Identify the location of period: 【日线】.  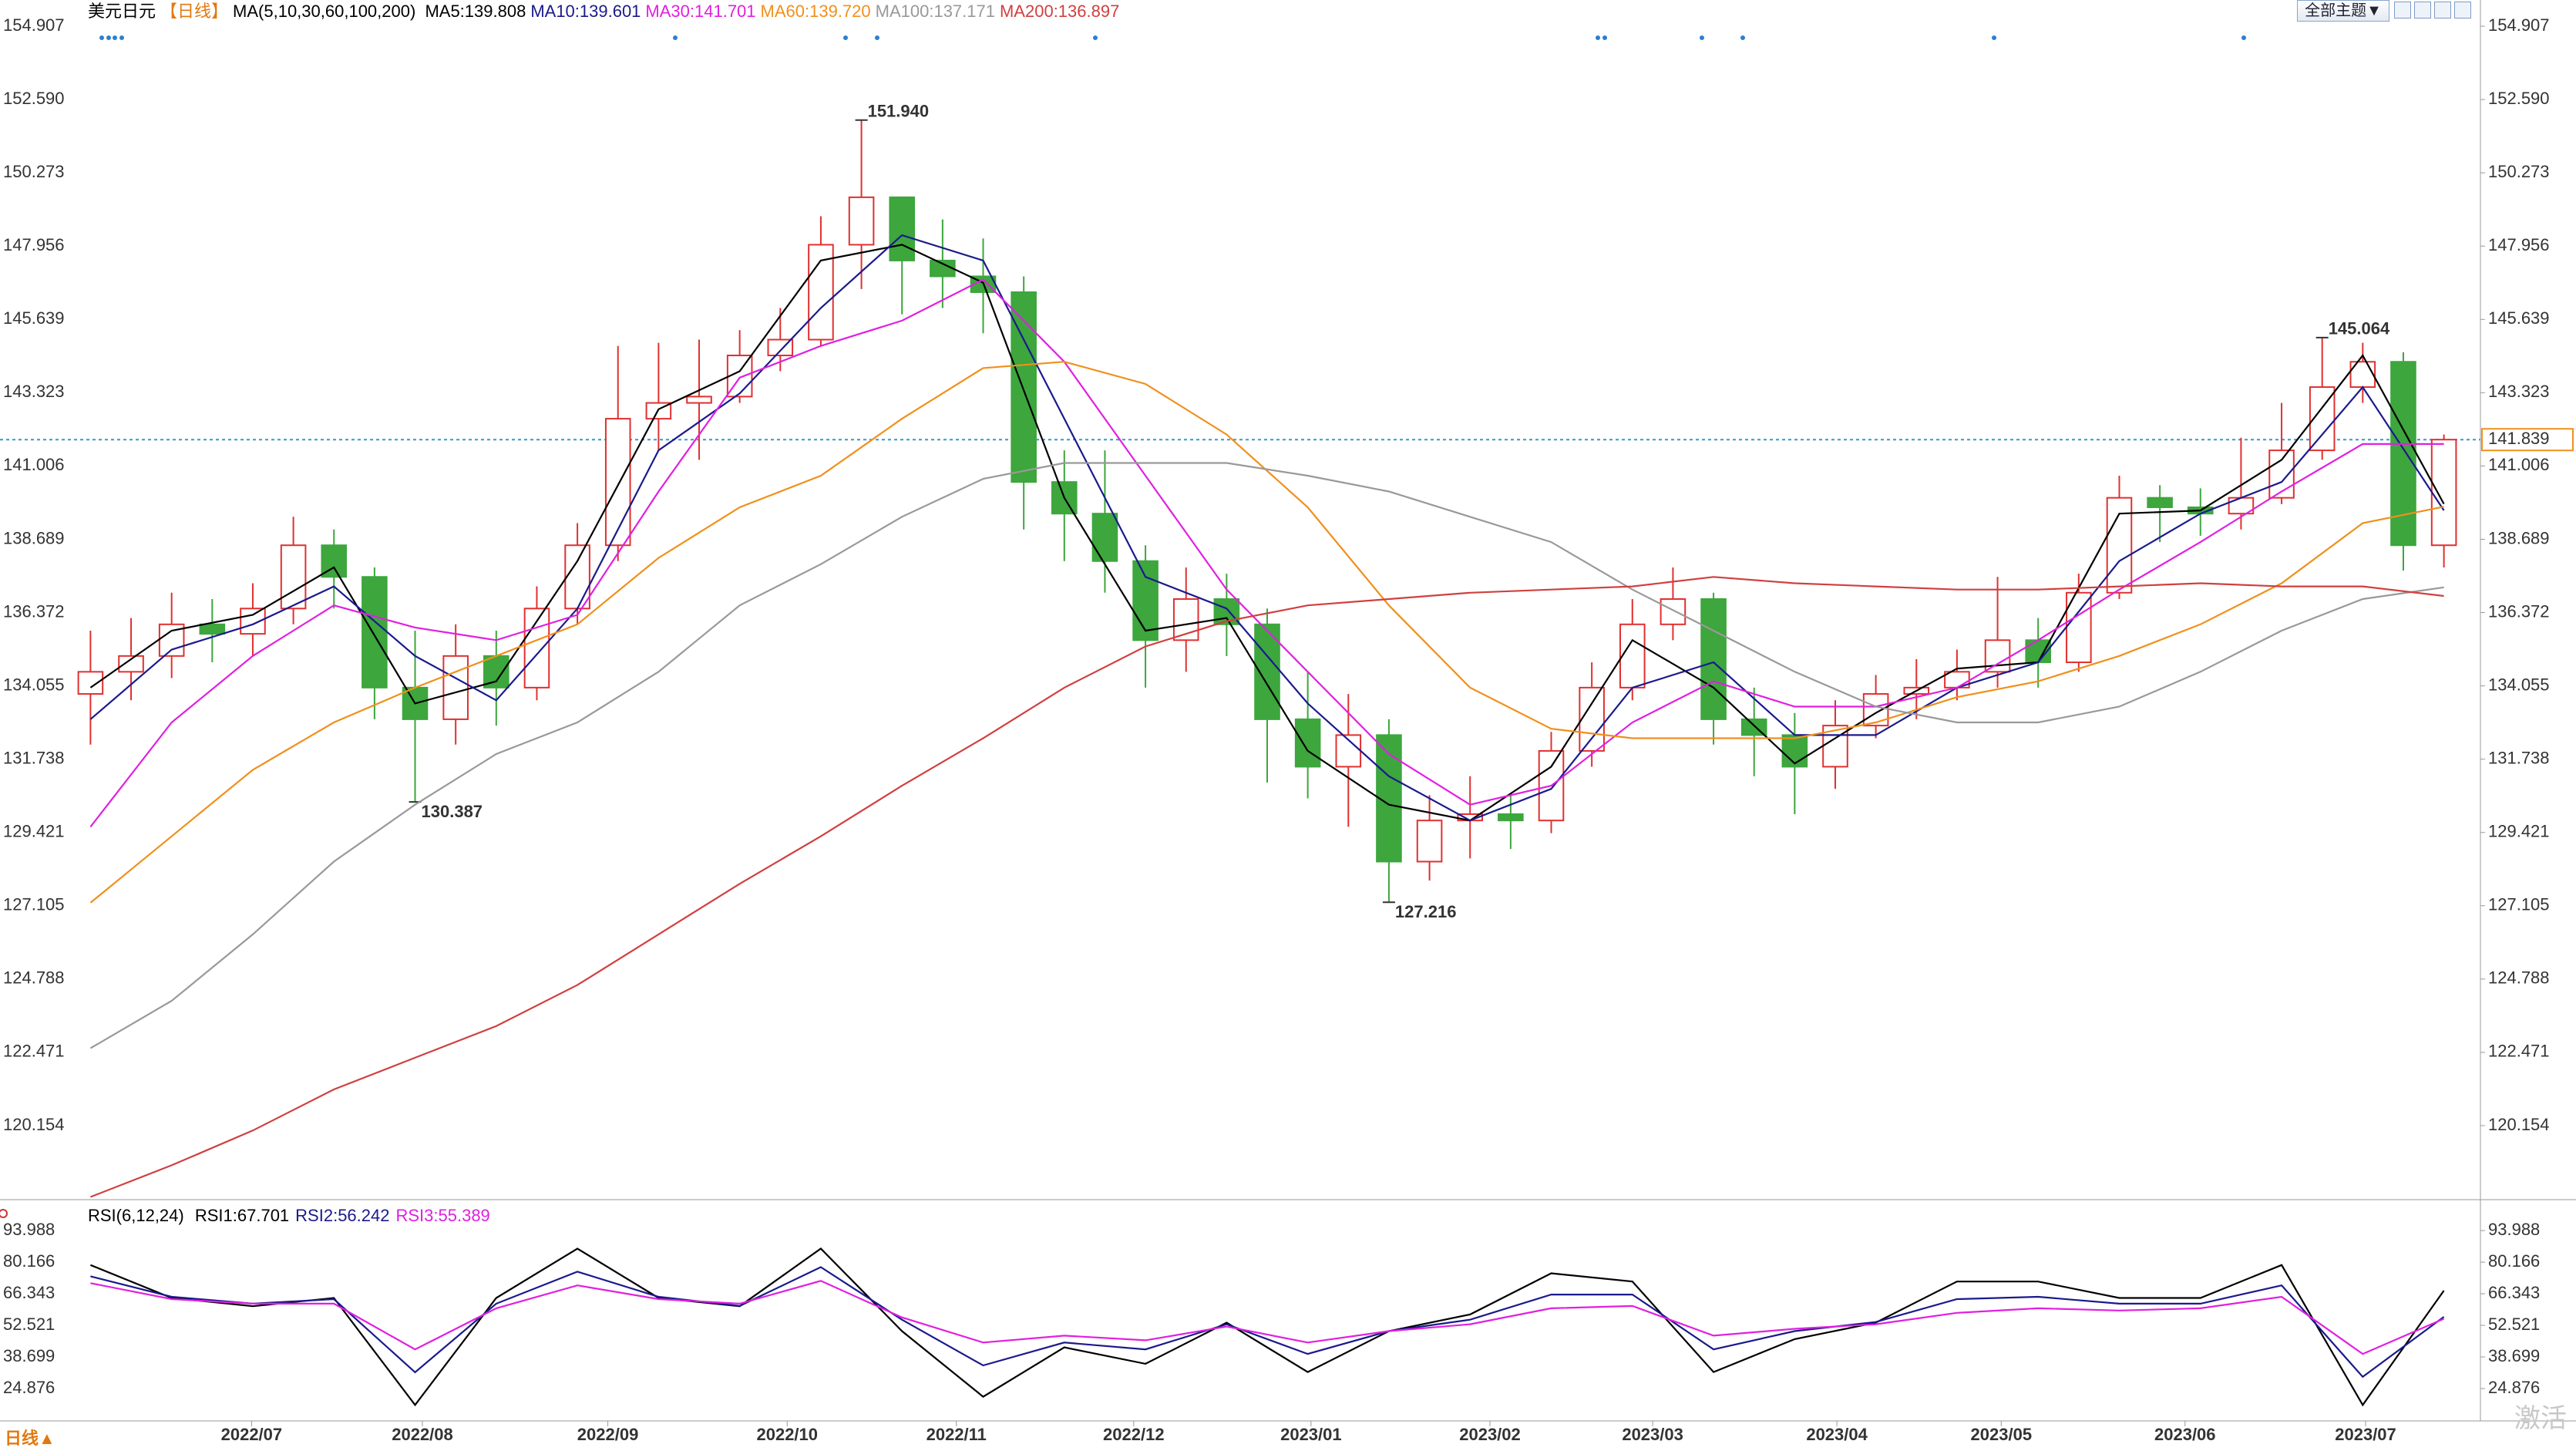
(194, 11).